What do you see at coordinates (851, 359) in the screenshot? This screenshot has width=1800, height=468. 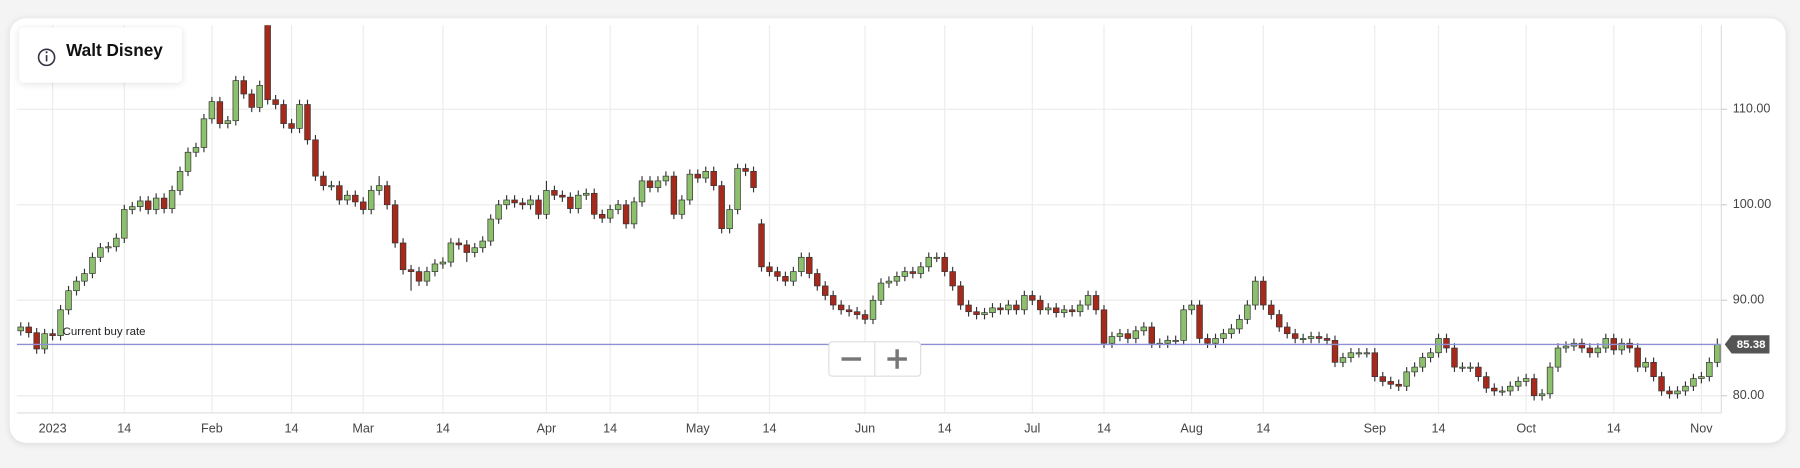 I see `zoom-out` at bounding box center [851, 359].